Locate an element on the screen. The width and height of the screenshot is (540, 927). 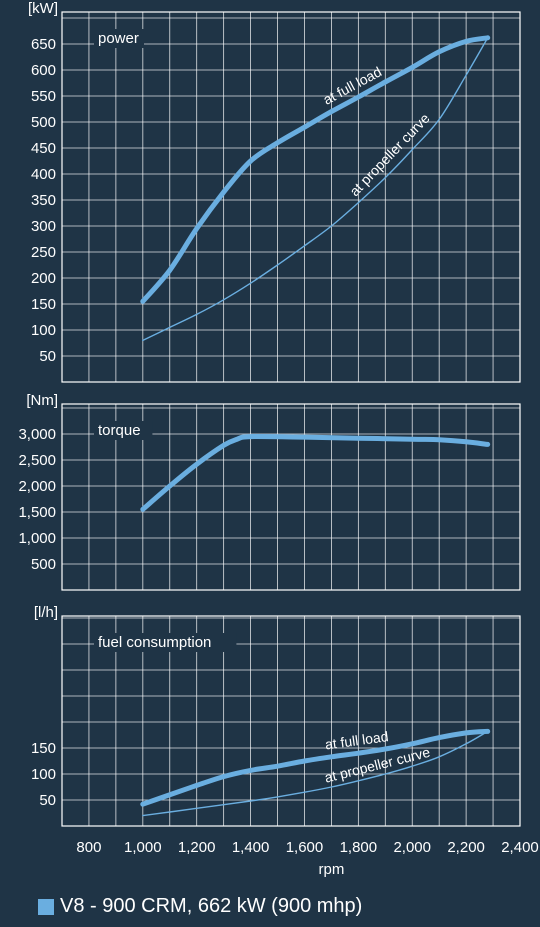
x-tick-label: 2,200 is located at coordinates (466, 847).